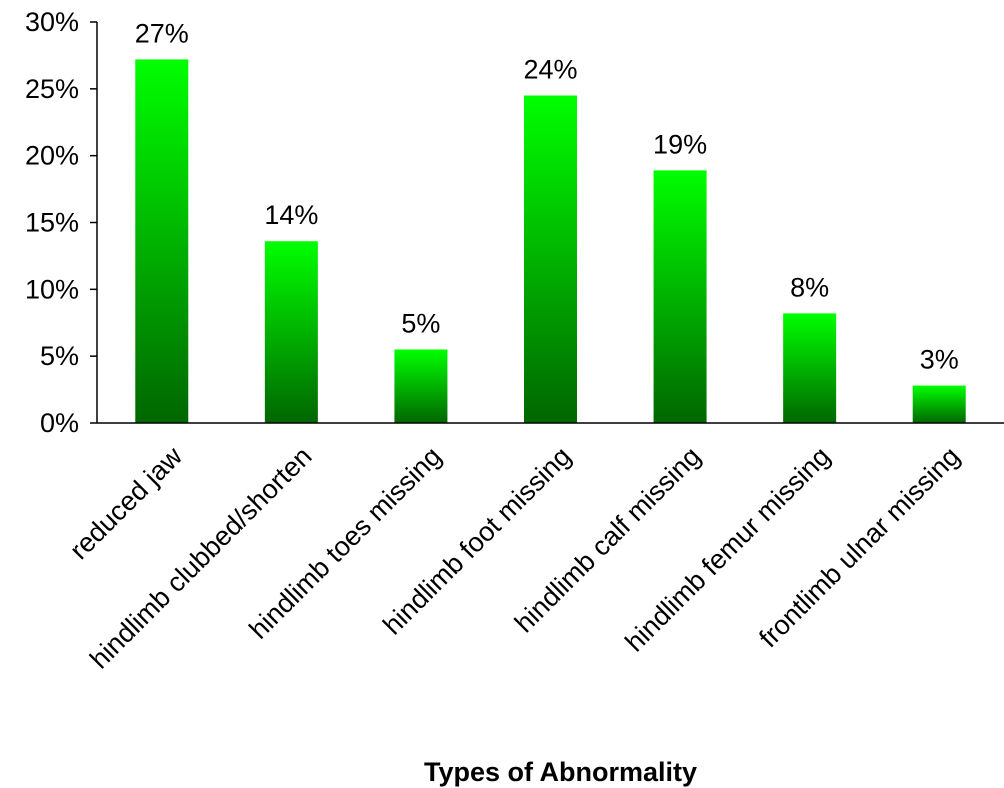 The width and height of the screenshot is (1004, 788). I want to click on x-axis-title: Types of Abnormality, so click(560, 772).